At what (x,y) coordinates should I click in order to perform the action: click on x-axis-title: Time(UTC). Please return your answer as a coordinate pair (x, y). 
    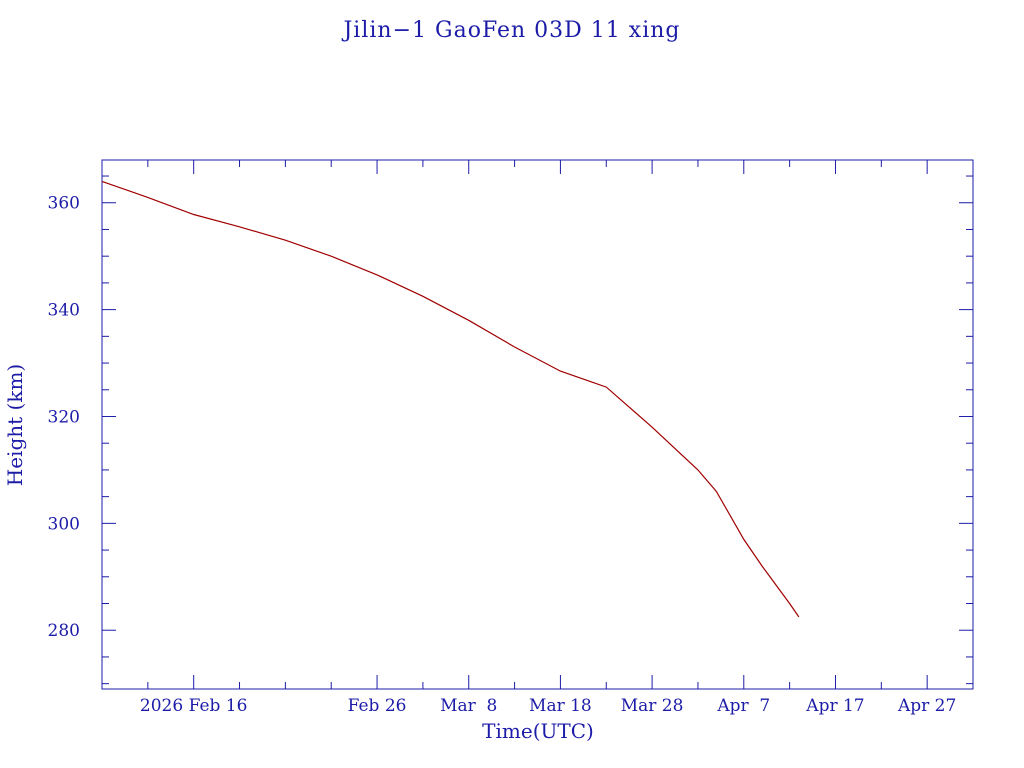
    Looking at the image, I should click on (538, 731).